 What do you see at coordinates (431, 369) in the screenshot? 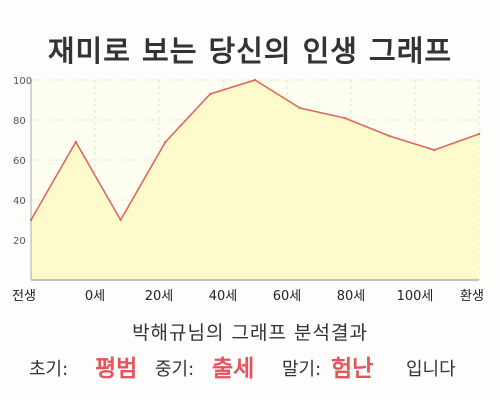
I see `result-suffix: 입니다` at bounding box center [431, 369].